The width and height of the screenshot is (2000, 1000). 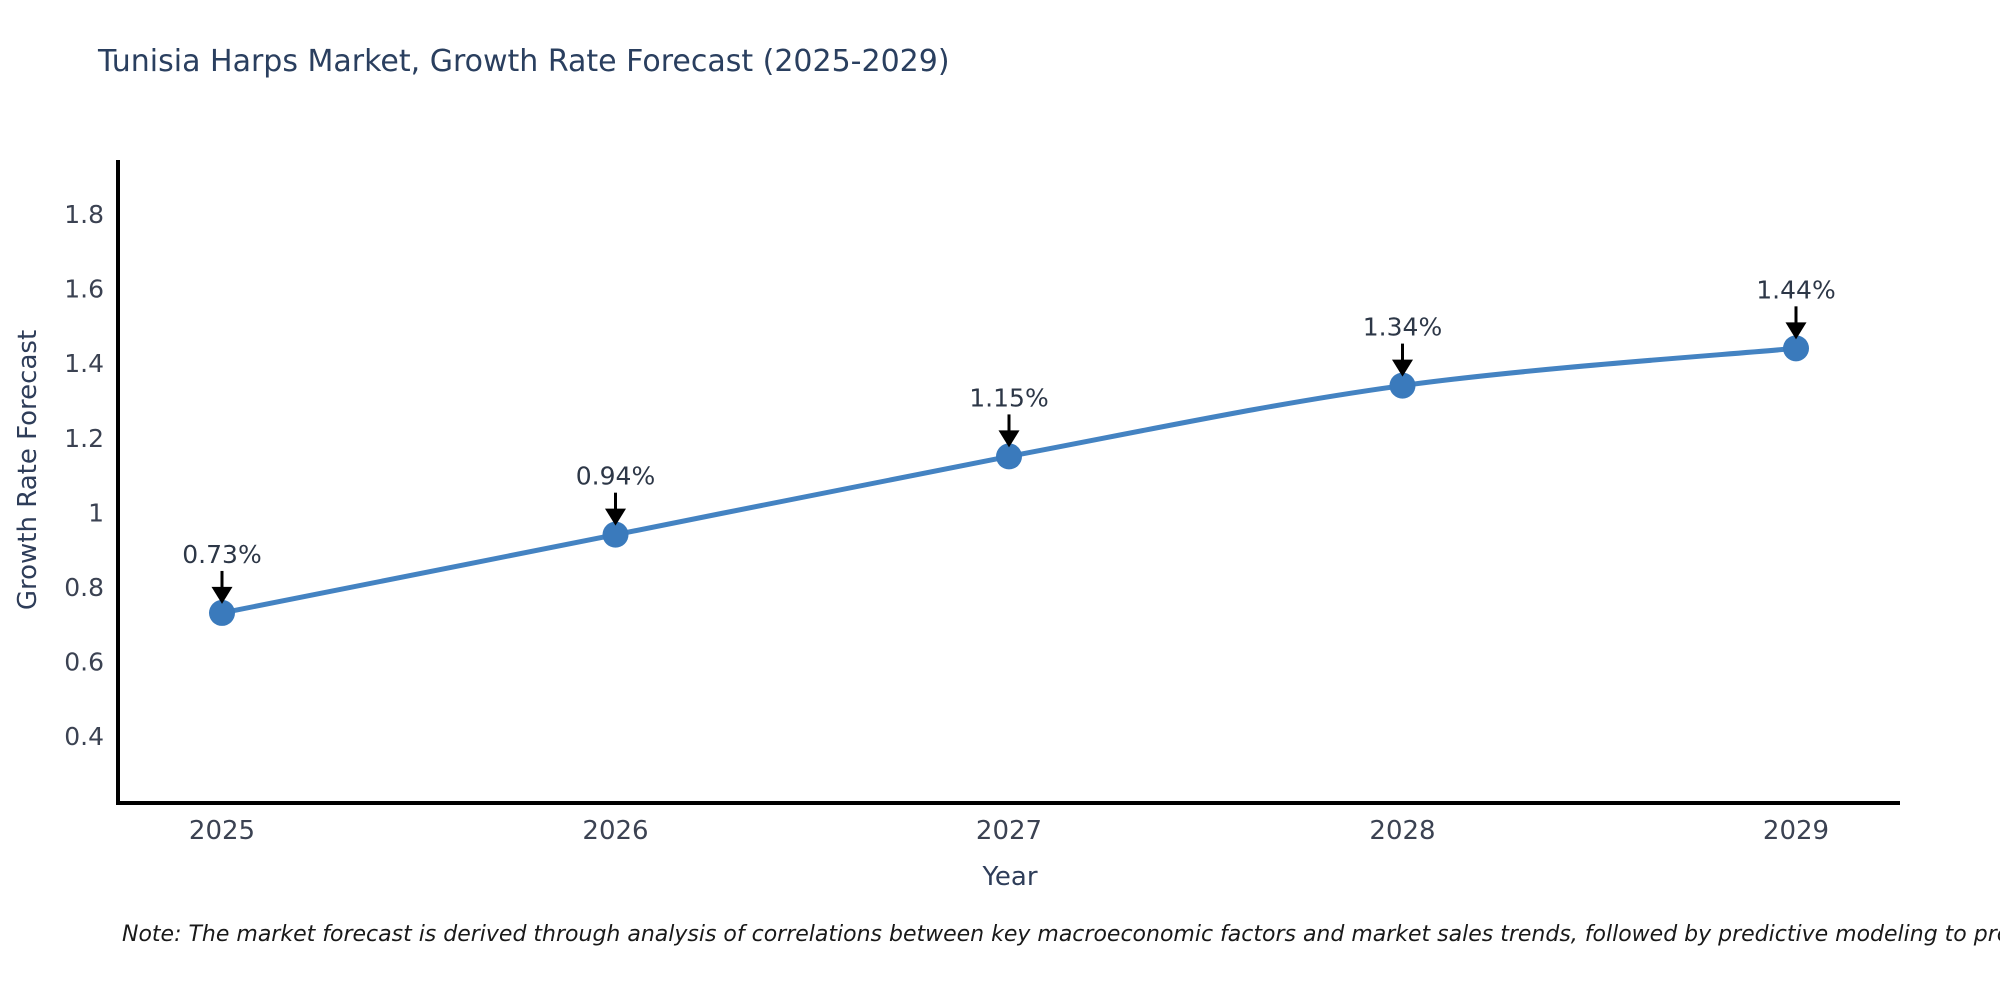 What do you see at coordinates (84, 736) in the screenshot?
I see `y-tick-label: 0.4` at bounding box center [84, 736].